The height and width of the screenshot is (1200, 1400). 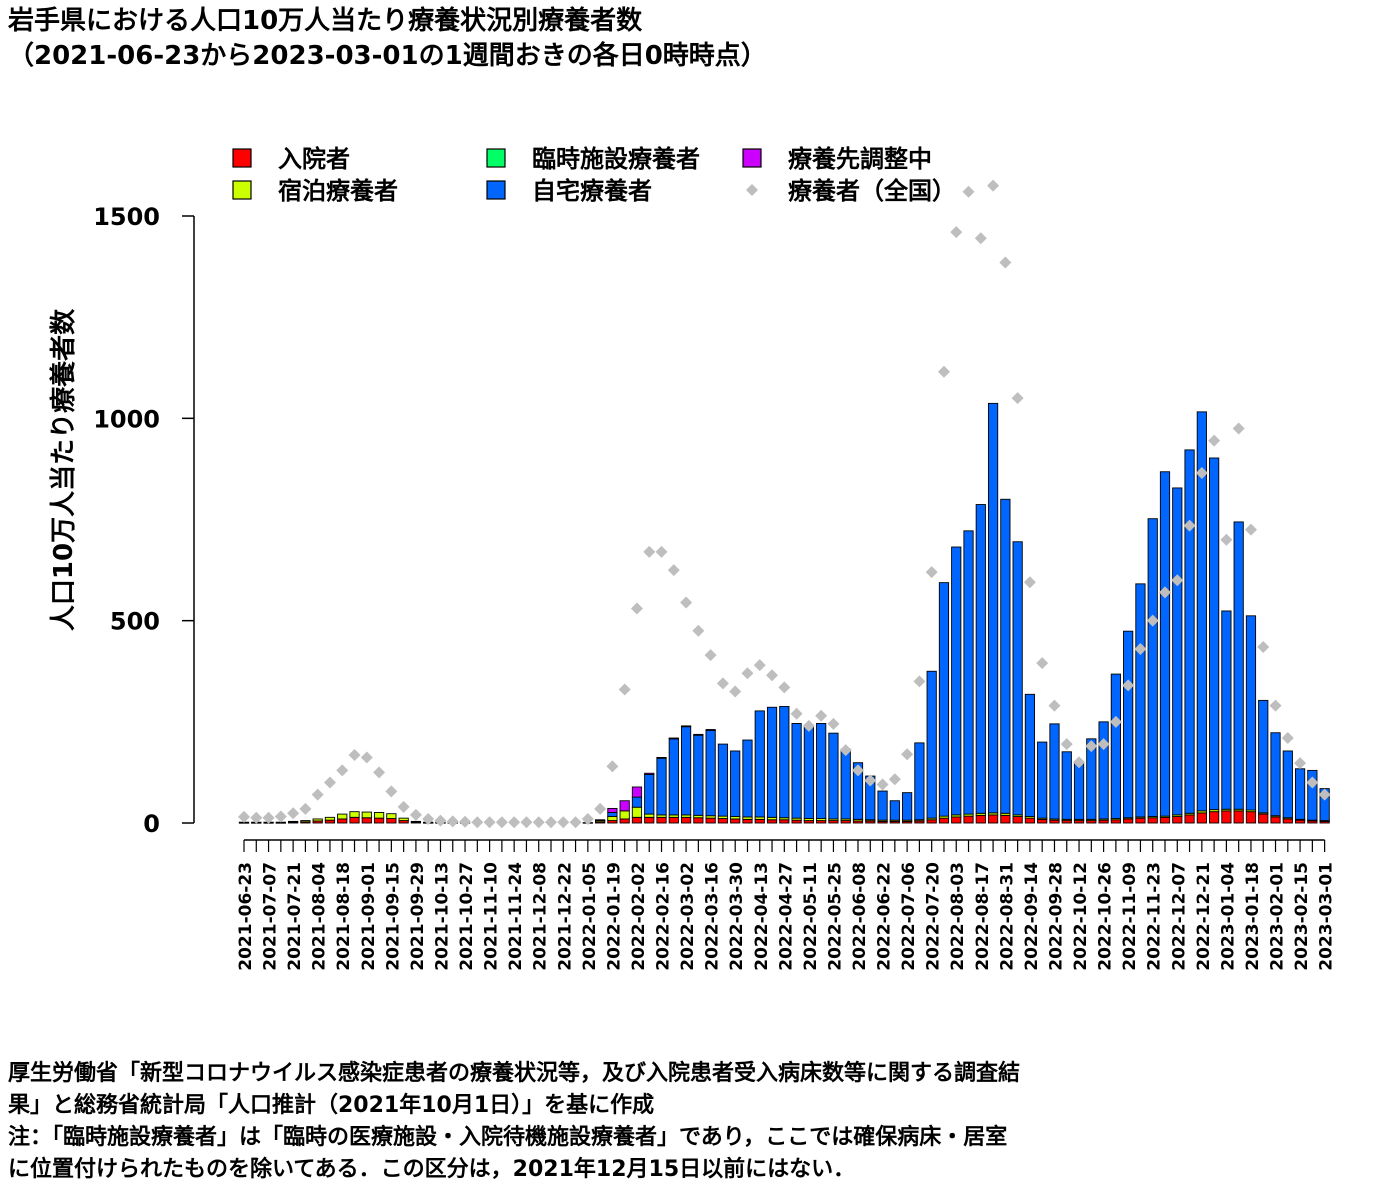 I want to click on legend-item-hospital: 入院者, so click(x=291, y=159).